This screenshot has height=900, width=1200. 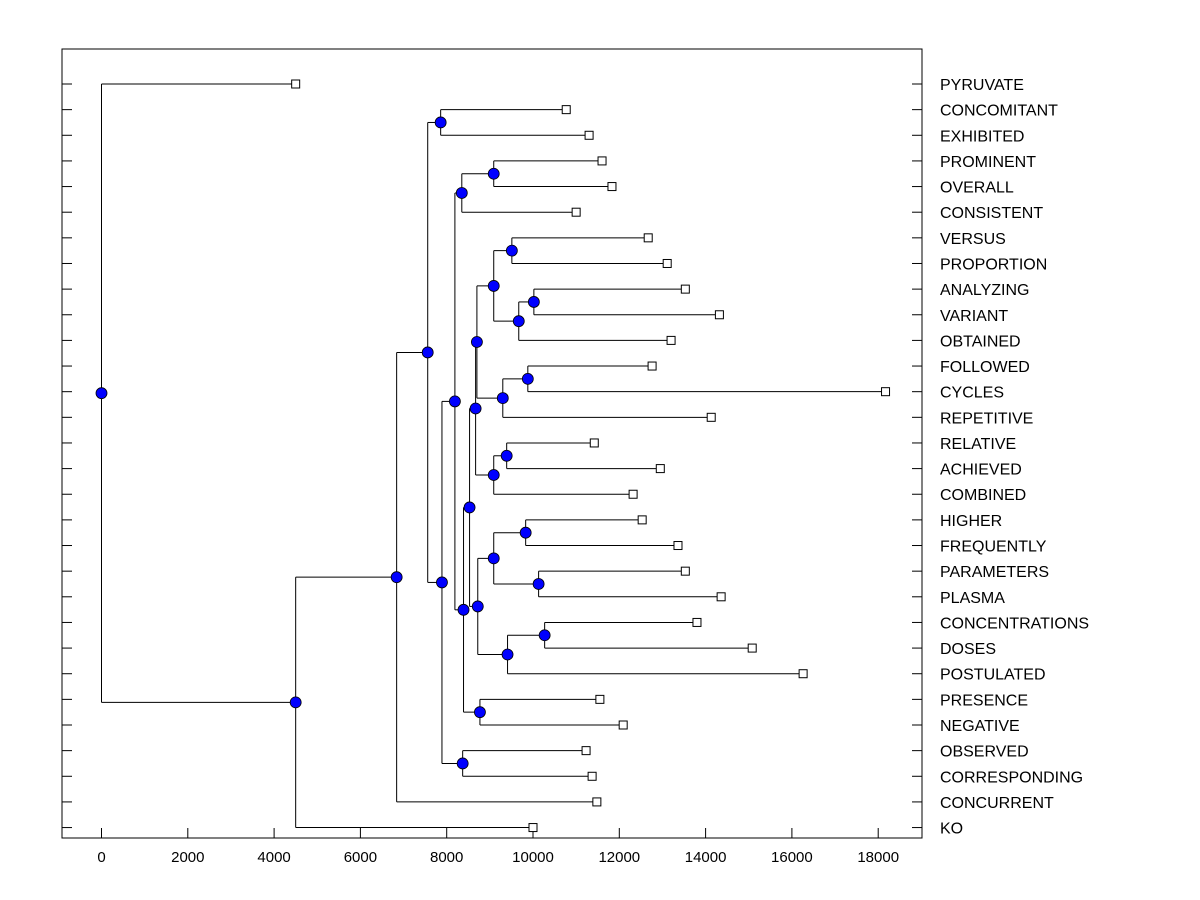 I want to click on leaf-label: FREQUENTLY, so click(x=993, y=547).